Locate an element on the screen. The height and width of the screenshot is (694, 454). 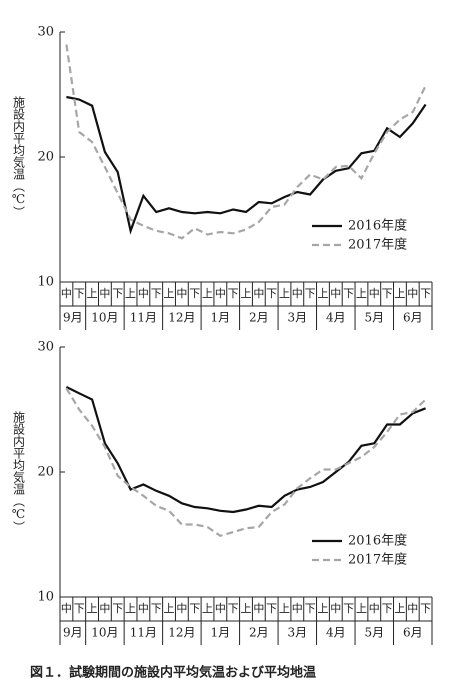
series-line is located at coordinates (246, 450).